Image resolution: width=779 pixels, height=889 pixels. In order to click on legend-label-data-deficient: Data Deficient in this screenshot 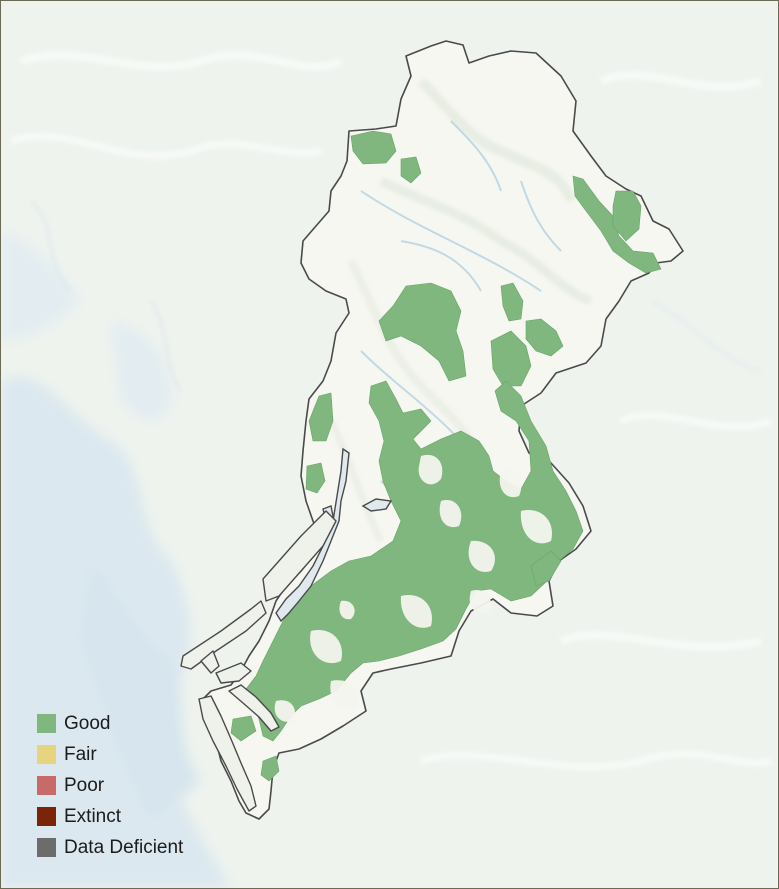, I will do `click(124, 847)`.